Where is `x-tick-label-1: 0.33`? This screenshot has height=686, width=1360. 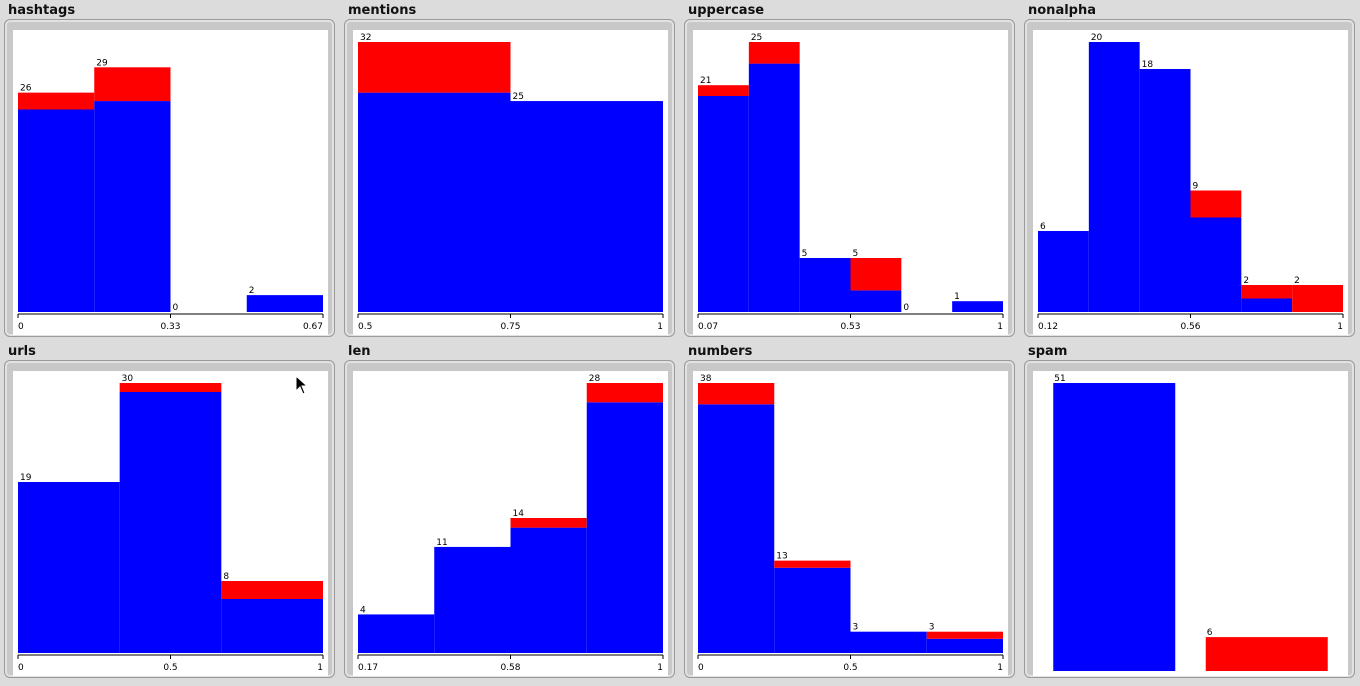
x-tick-label-1: 0.33 is located at coordinates (170, 327).